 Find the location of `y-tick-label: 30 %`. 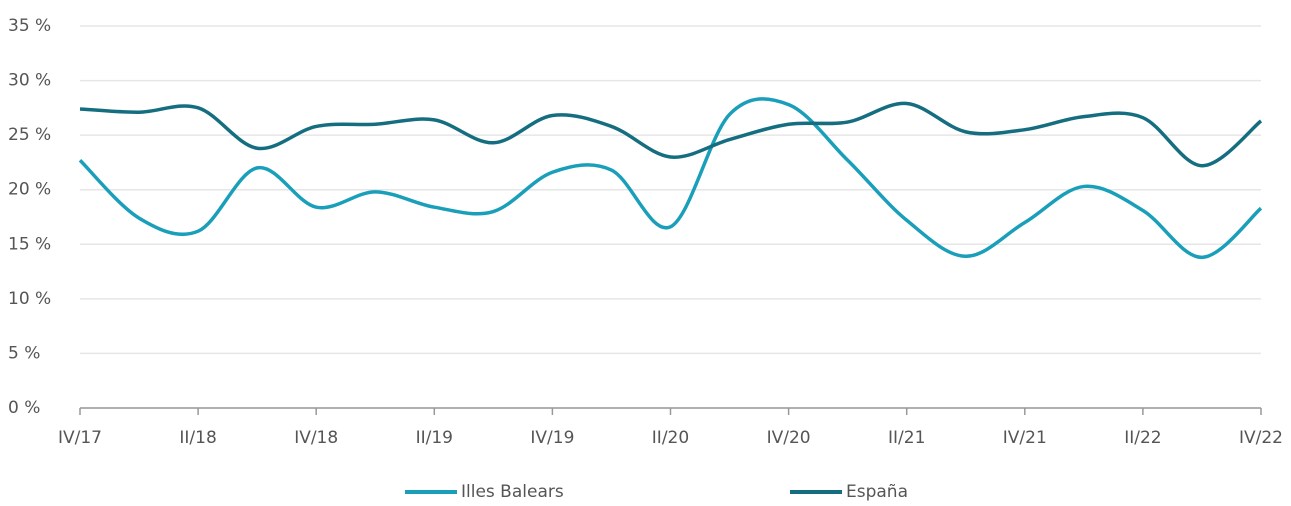

y-tick-label: 30 % is located at coordinates (29, 81).